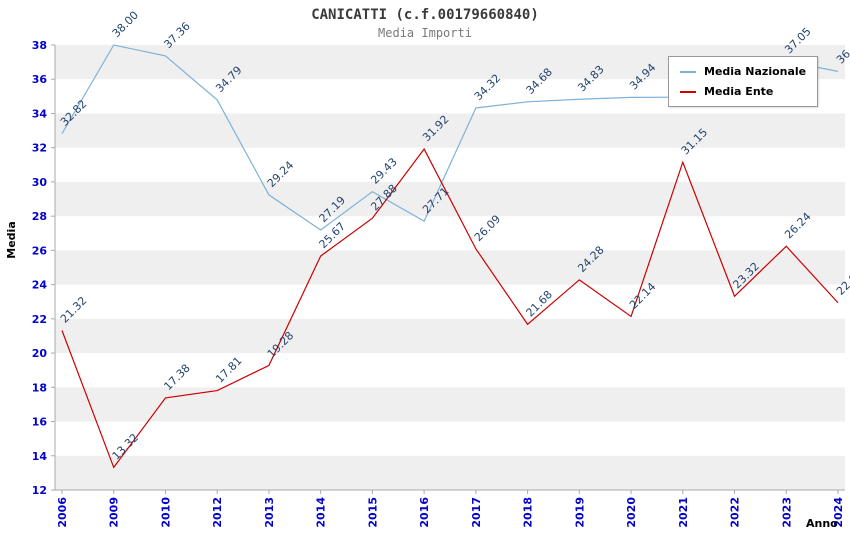 Image resolution: width=850 pixels, height=550 pixels. I want to click on x-axis-title: Anno, so click(822, 523).